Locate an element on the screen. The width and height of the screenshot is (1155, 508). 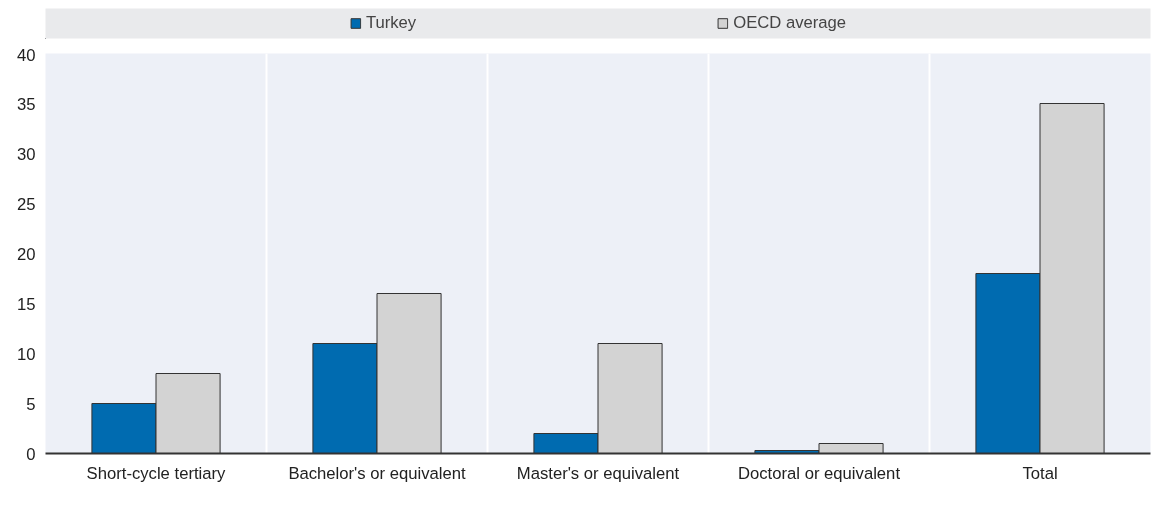
y-tick-label: 25 is located at coordinates (26, 204).